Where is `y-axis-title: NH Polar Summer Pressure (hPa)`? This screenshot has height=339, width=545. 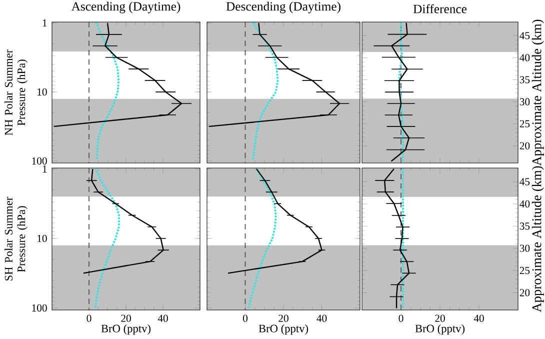 y-axis-title: NH Polar Summer Pressure (hPa) is located at coordinates (16, 92).